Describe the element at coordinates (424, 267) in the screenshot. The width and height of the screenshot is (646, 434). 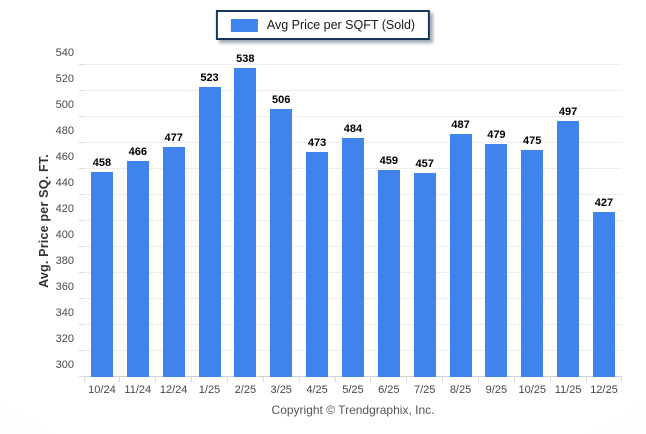
I see `bar: 457` at that location.